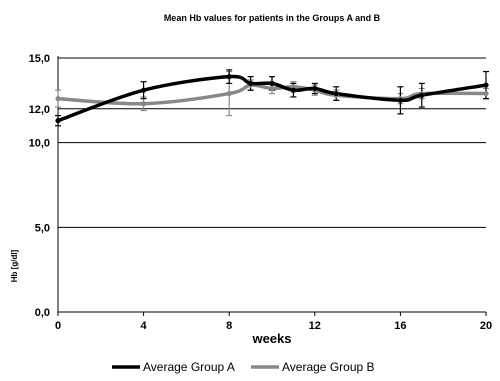  I want to click on y-tick-label: 0,0, so click(42, 313).